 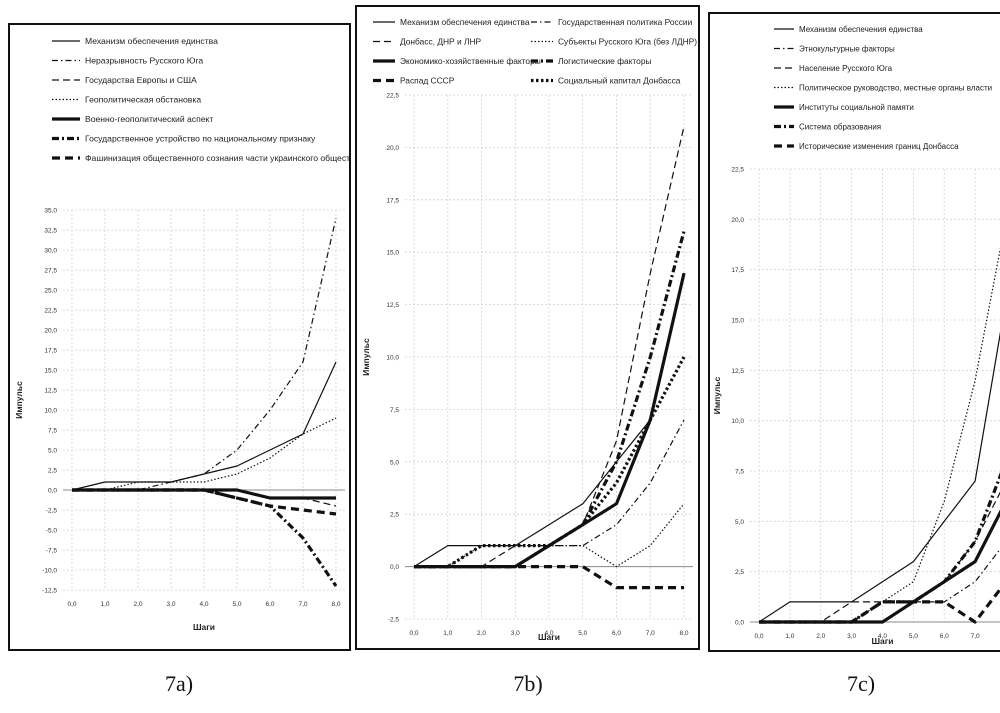 What do you see at coordinates (49, 591) in the screenshot?
I see `y-tick-label: -12,5` at bounding box center [49, 591].